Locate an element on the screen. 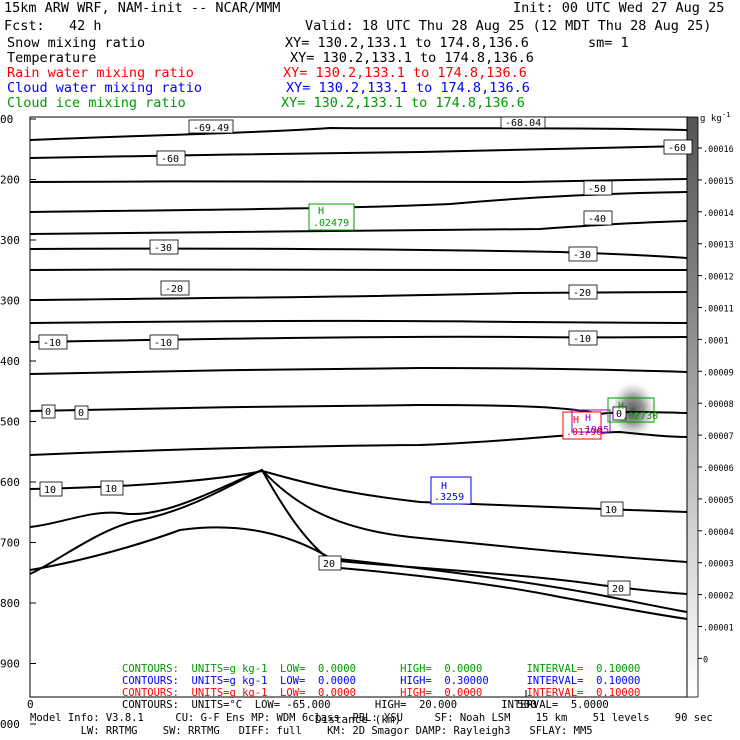  cloud-ice-high-2: H .02730 is located at coordinates (632, 410).